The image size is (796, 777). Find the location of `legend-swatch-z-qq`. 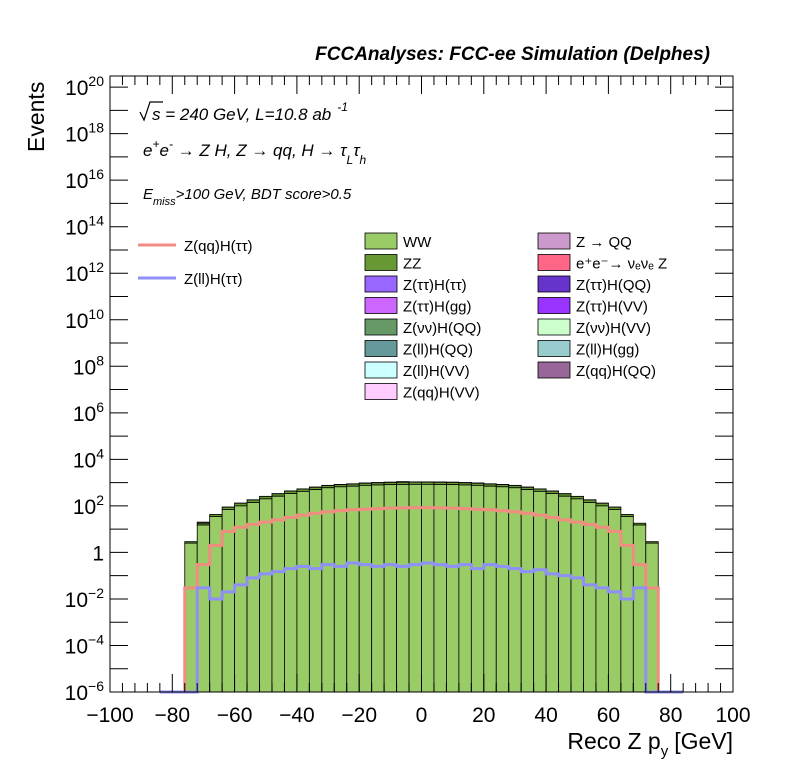

legend-swatch-z-qq is located at coordinates (554, 241).